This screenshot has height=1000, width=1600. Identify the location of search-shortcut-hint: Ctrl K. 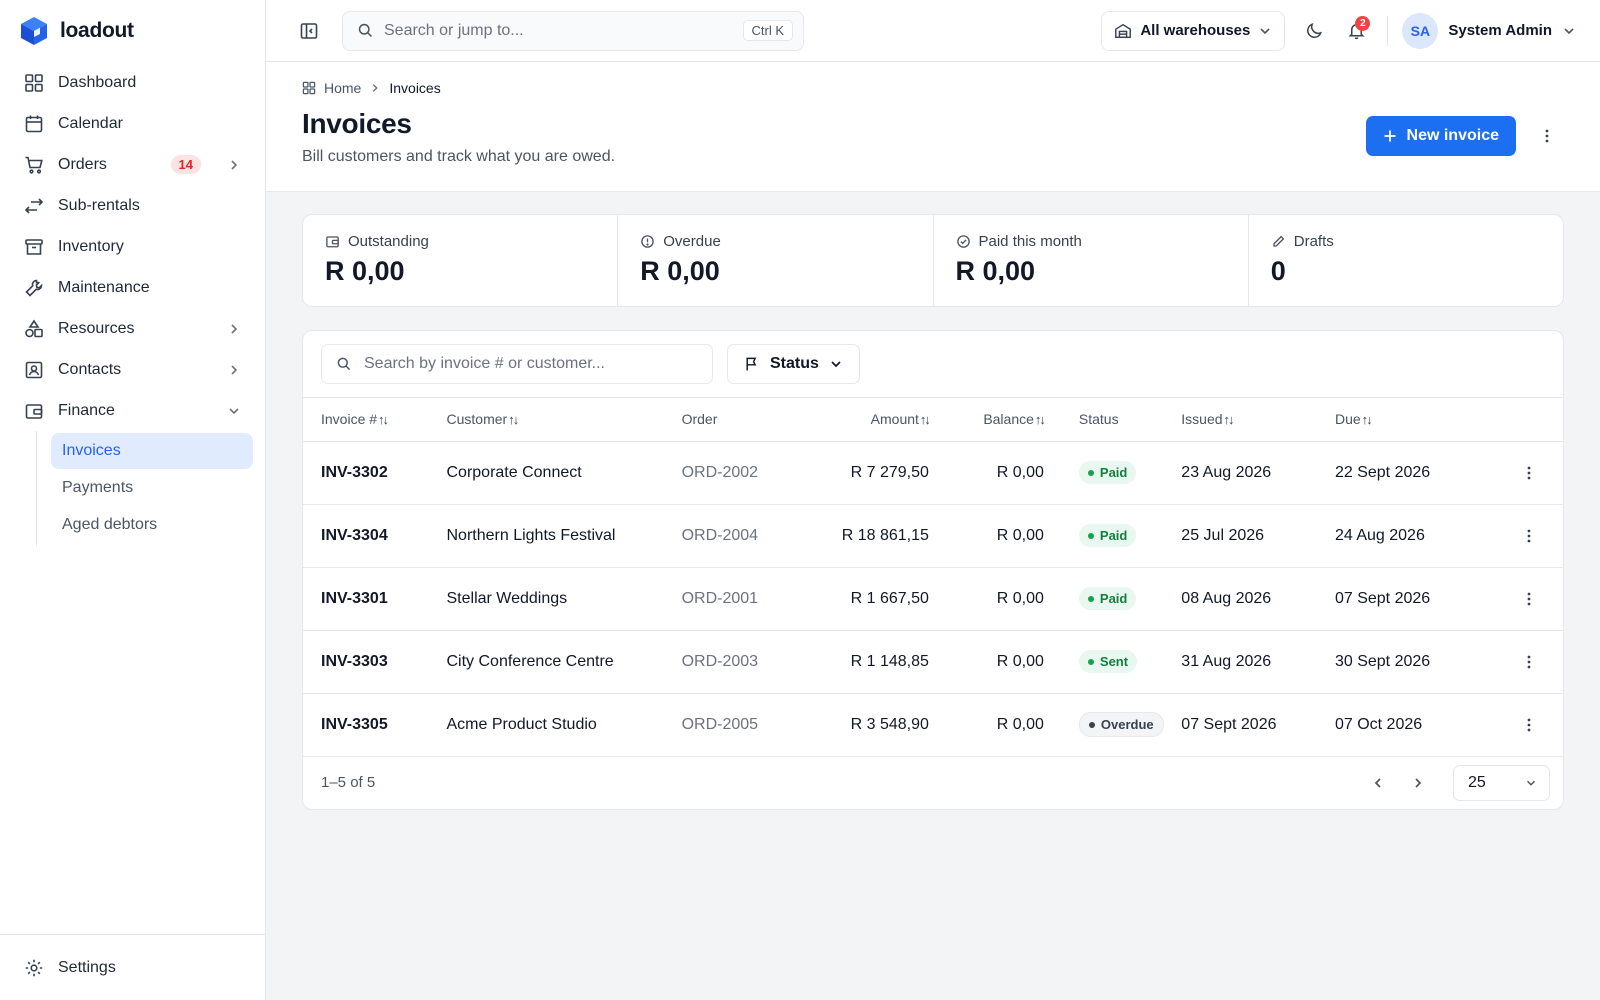
(767, 30).